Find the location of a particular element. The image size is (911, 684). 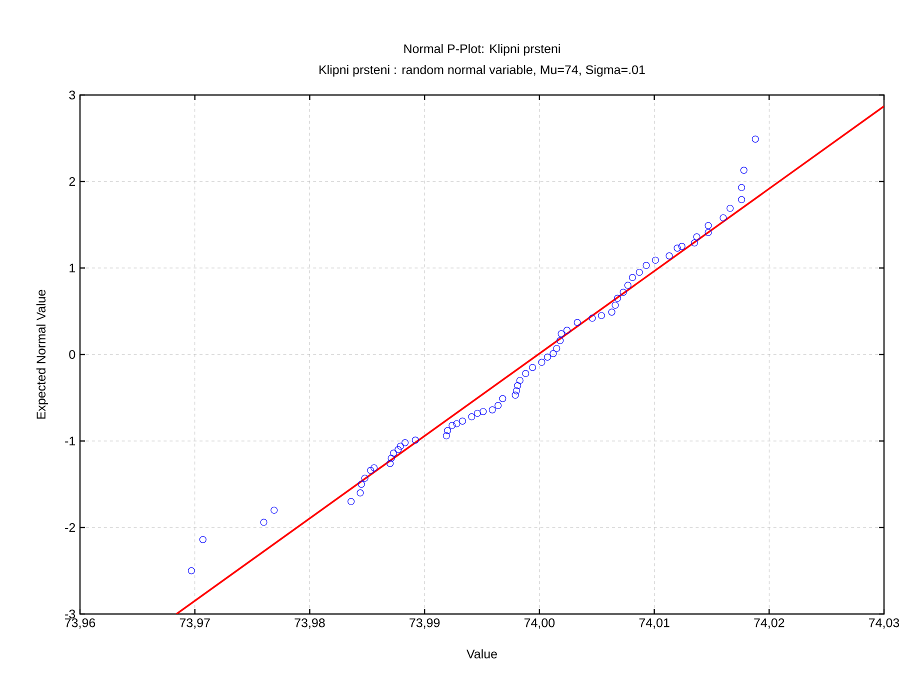

x-tick-label: 73,96 is located at coordinates (80, 623).